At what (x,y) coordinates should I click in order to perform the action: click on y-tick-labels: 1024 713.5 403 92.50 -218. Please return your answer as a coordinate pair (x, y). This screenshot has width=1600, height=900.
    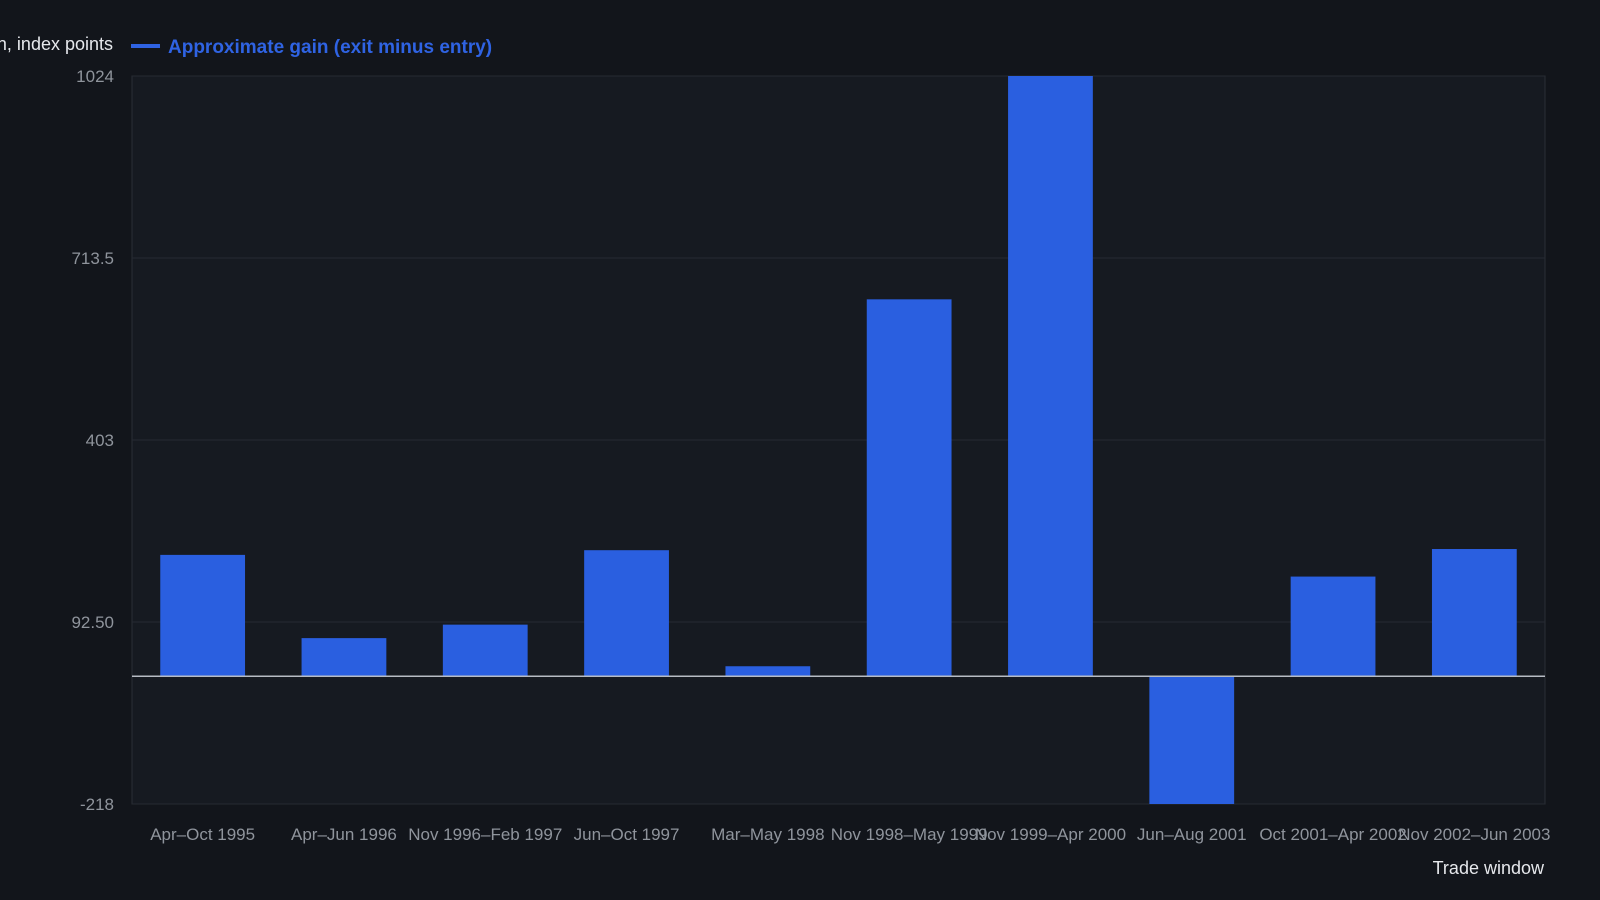
    Looking at the image, I should click on (92, 440).